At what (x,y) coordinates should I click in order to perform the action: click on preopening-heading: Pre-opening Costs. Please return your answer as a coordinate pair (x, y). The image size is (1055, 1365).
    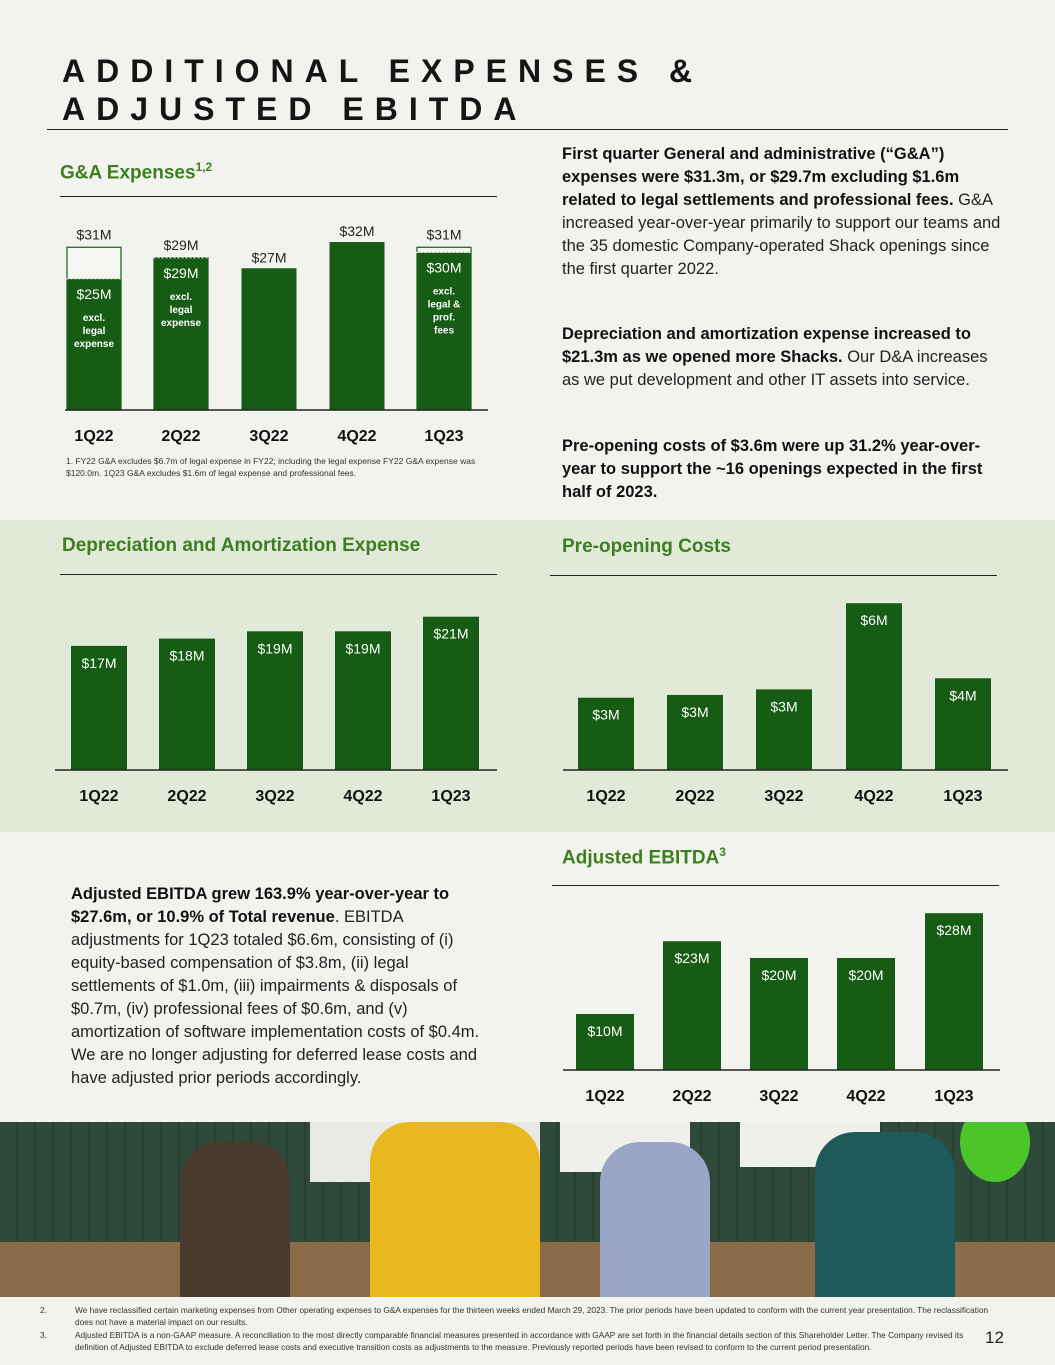
    Looking at the image, I should click on (646, 546).